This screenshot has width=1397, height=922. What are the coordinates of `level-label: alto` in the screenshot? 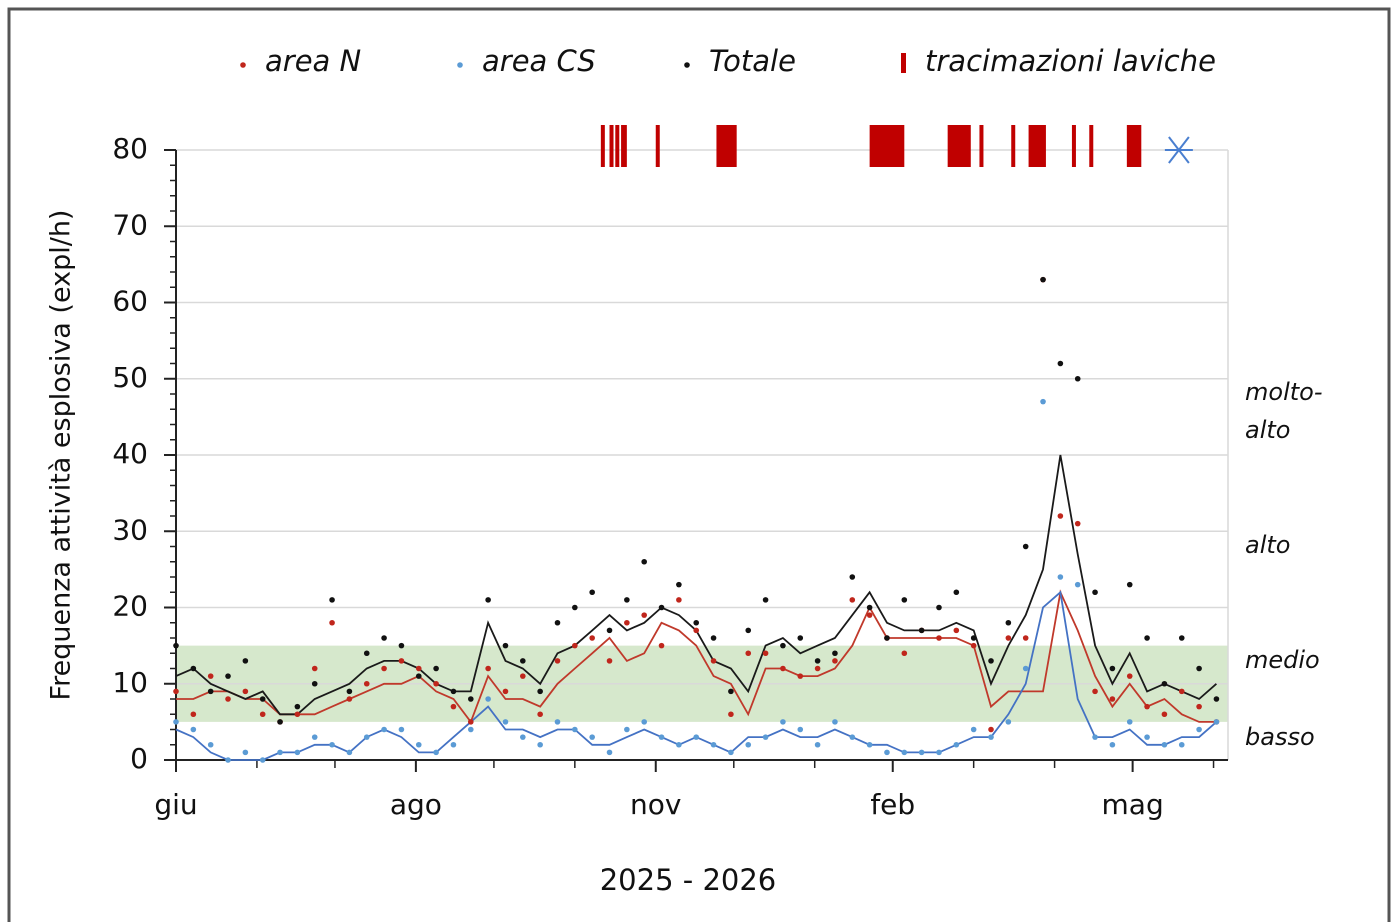 It's located at (1267, 545).